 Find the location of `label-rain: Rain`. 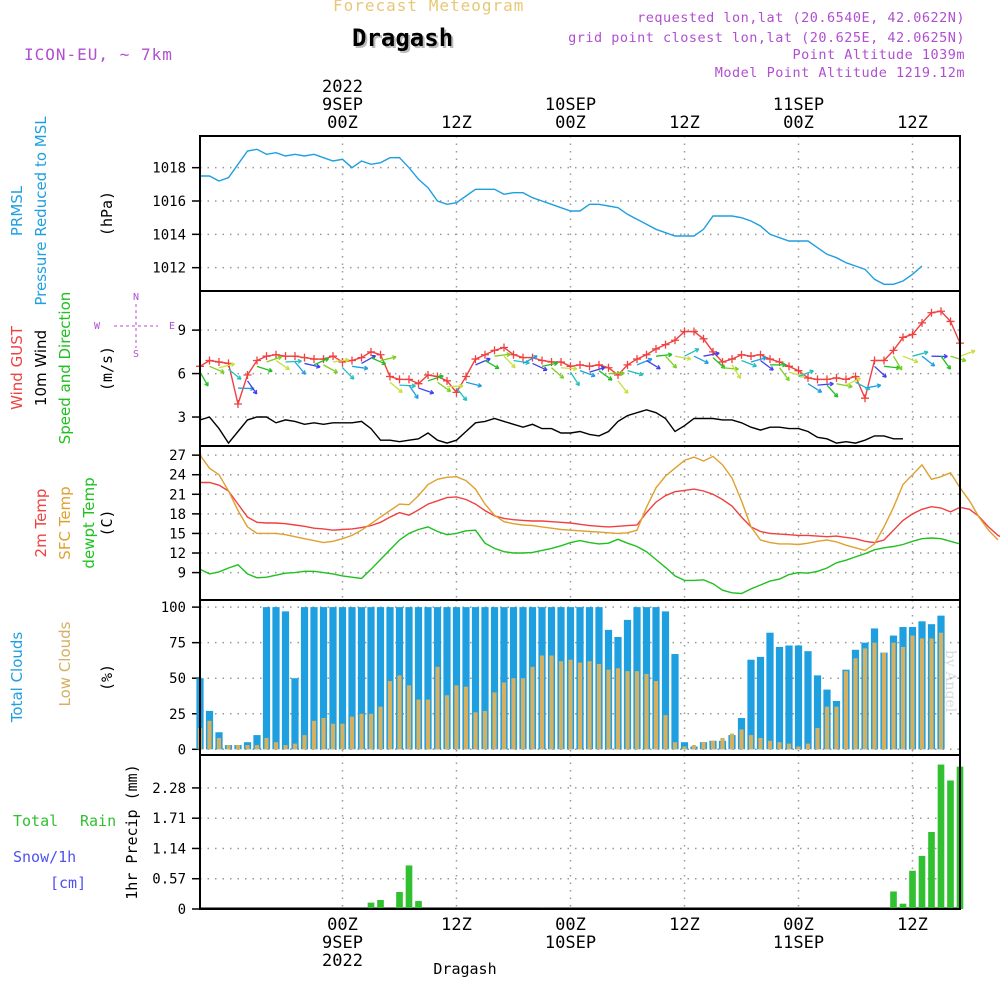

label-rain: Rain is located at coordinates (98, 821).